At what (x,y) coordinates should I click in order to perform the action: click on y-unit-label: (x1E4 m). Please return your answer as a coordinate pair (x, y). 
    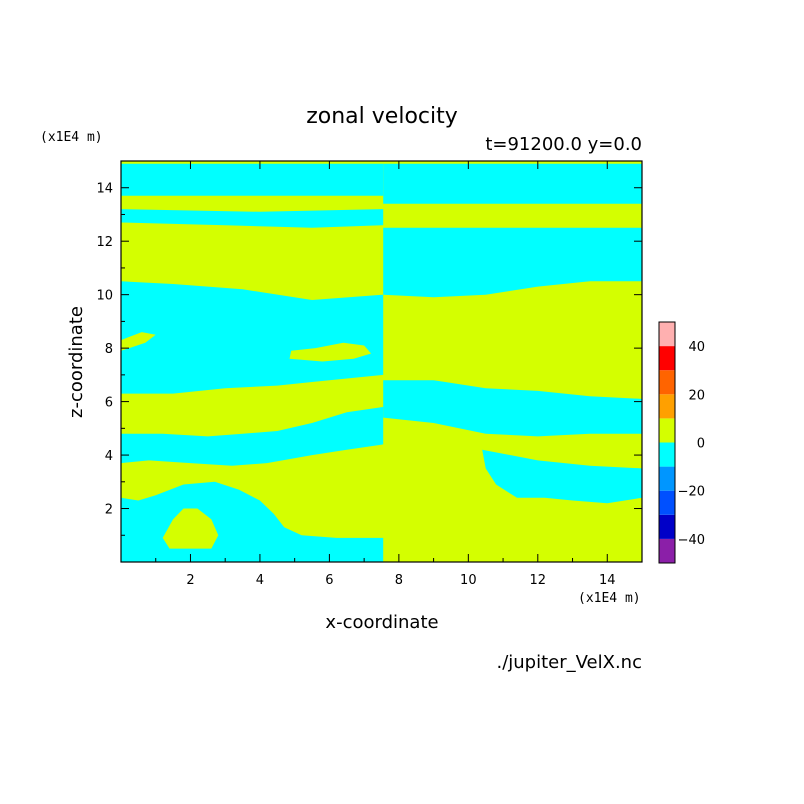
    Looking at the image, I should click on (71, 137).